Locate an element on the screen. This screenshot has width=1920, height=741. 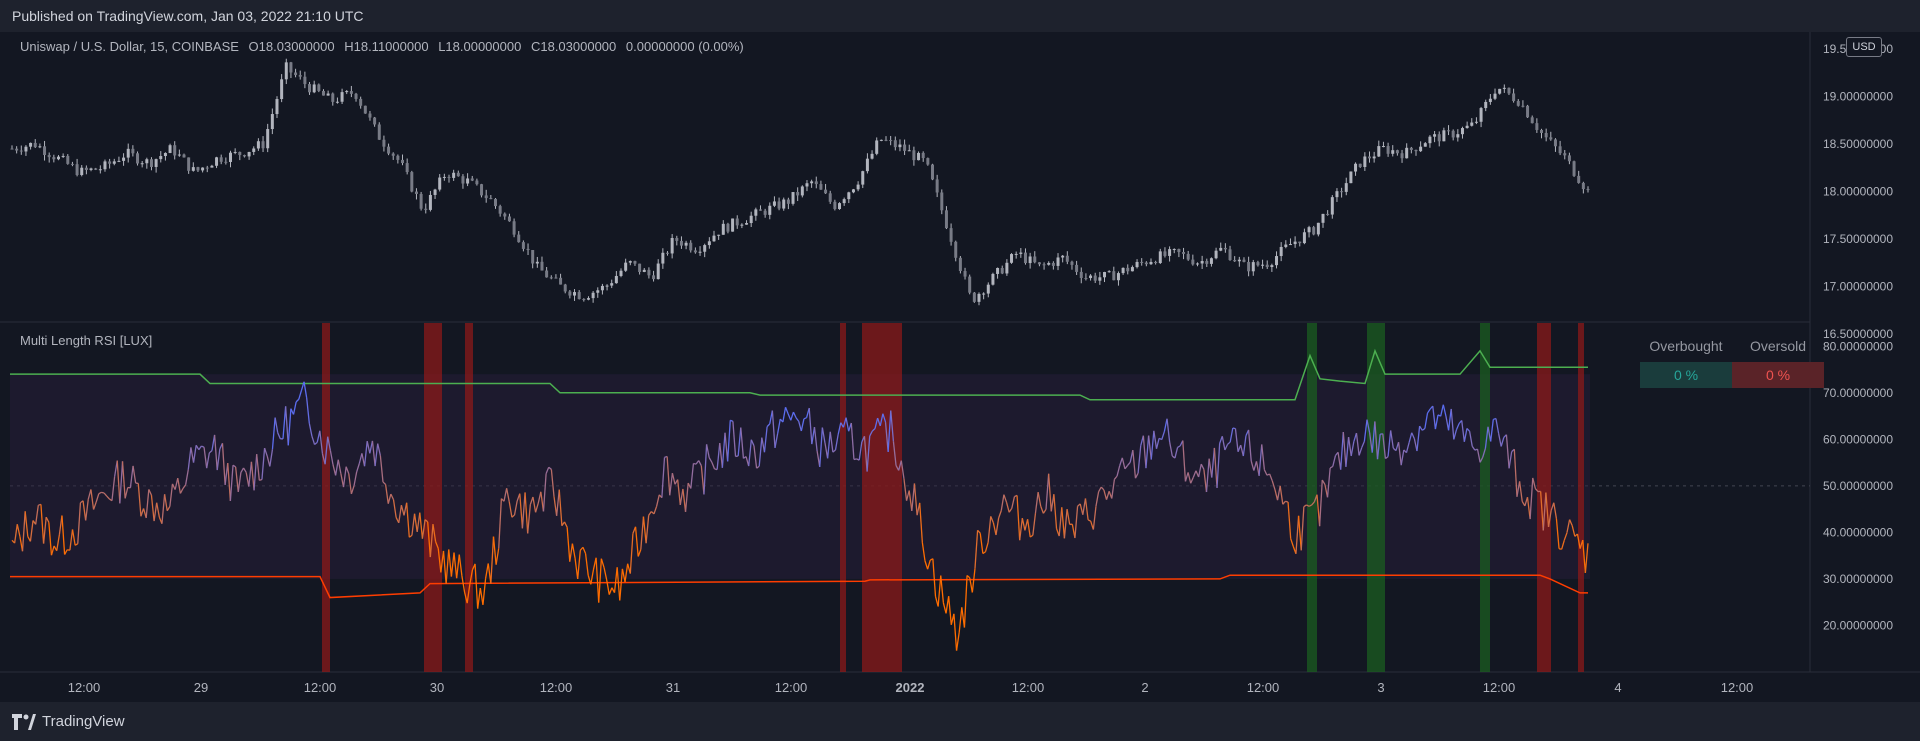
rsi-tick-label: 30.00000000 is located at coordinates (1858, 579).